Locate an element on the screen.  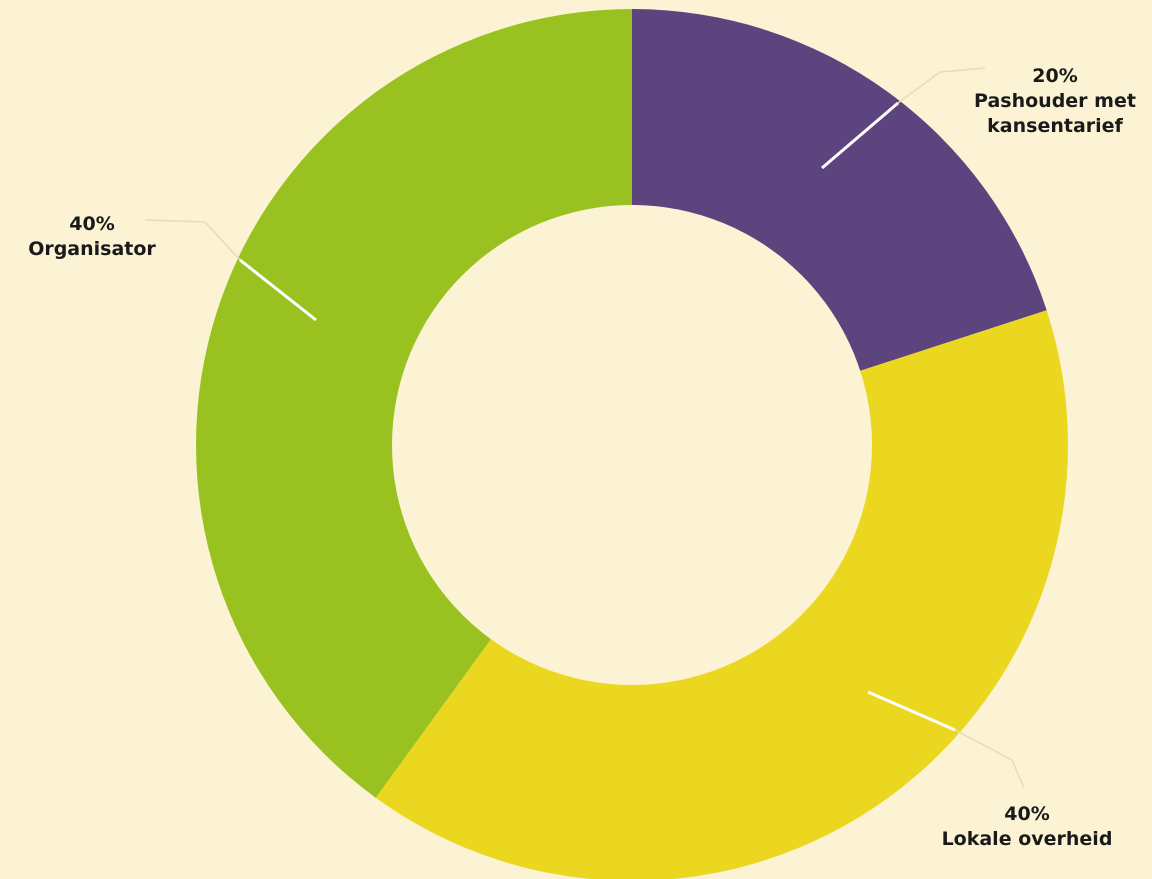
leader-line-organisator is located at coordinates (278, 290).